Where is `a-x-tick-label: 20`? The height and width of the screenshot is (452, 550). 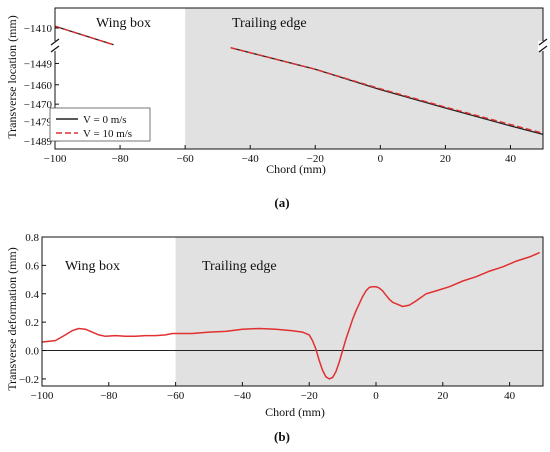 a-x-tick-label: 20 is located at coordinates (446, 159).